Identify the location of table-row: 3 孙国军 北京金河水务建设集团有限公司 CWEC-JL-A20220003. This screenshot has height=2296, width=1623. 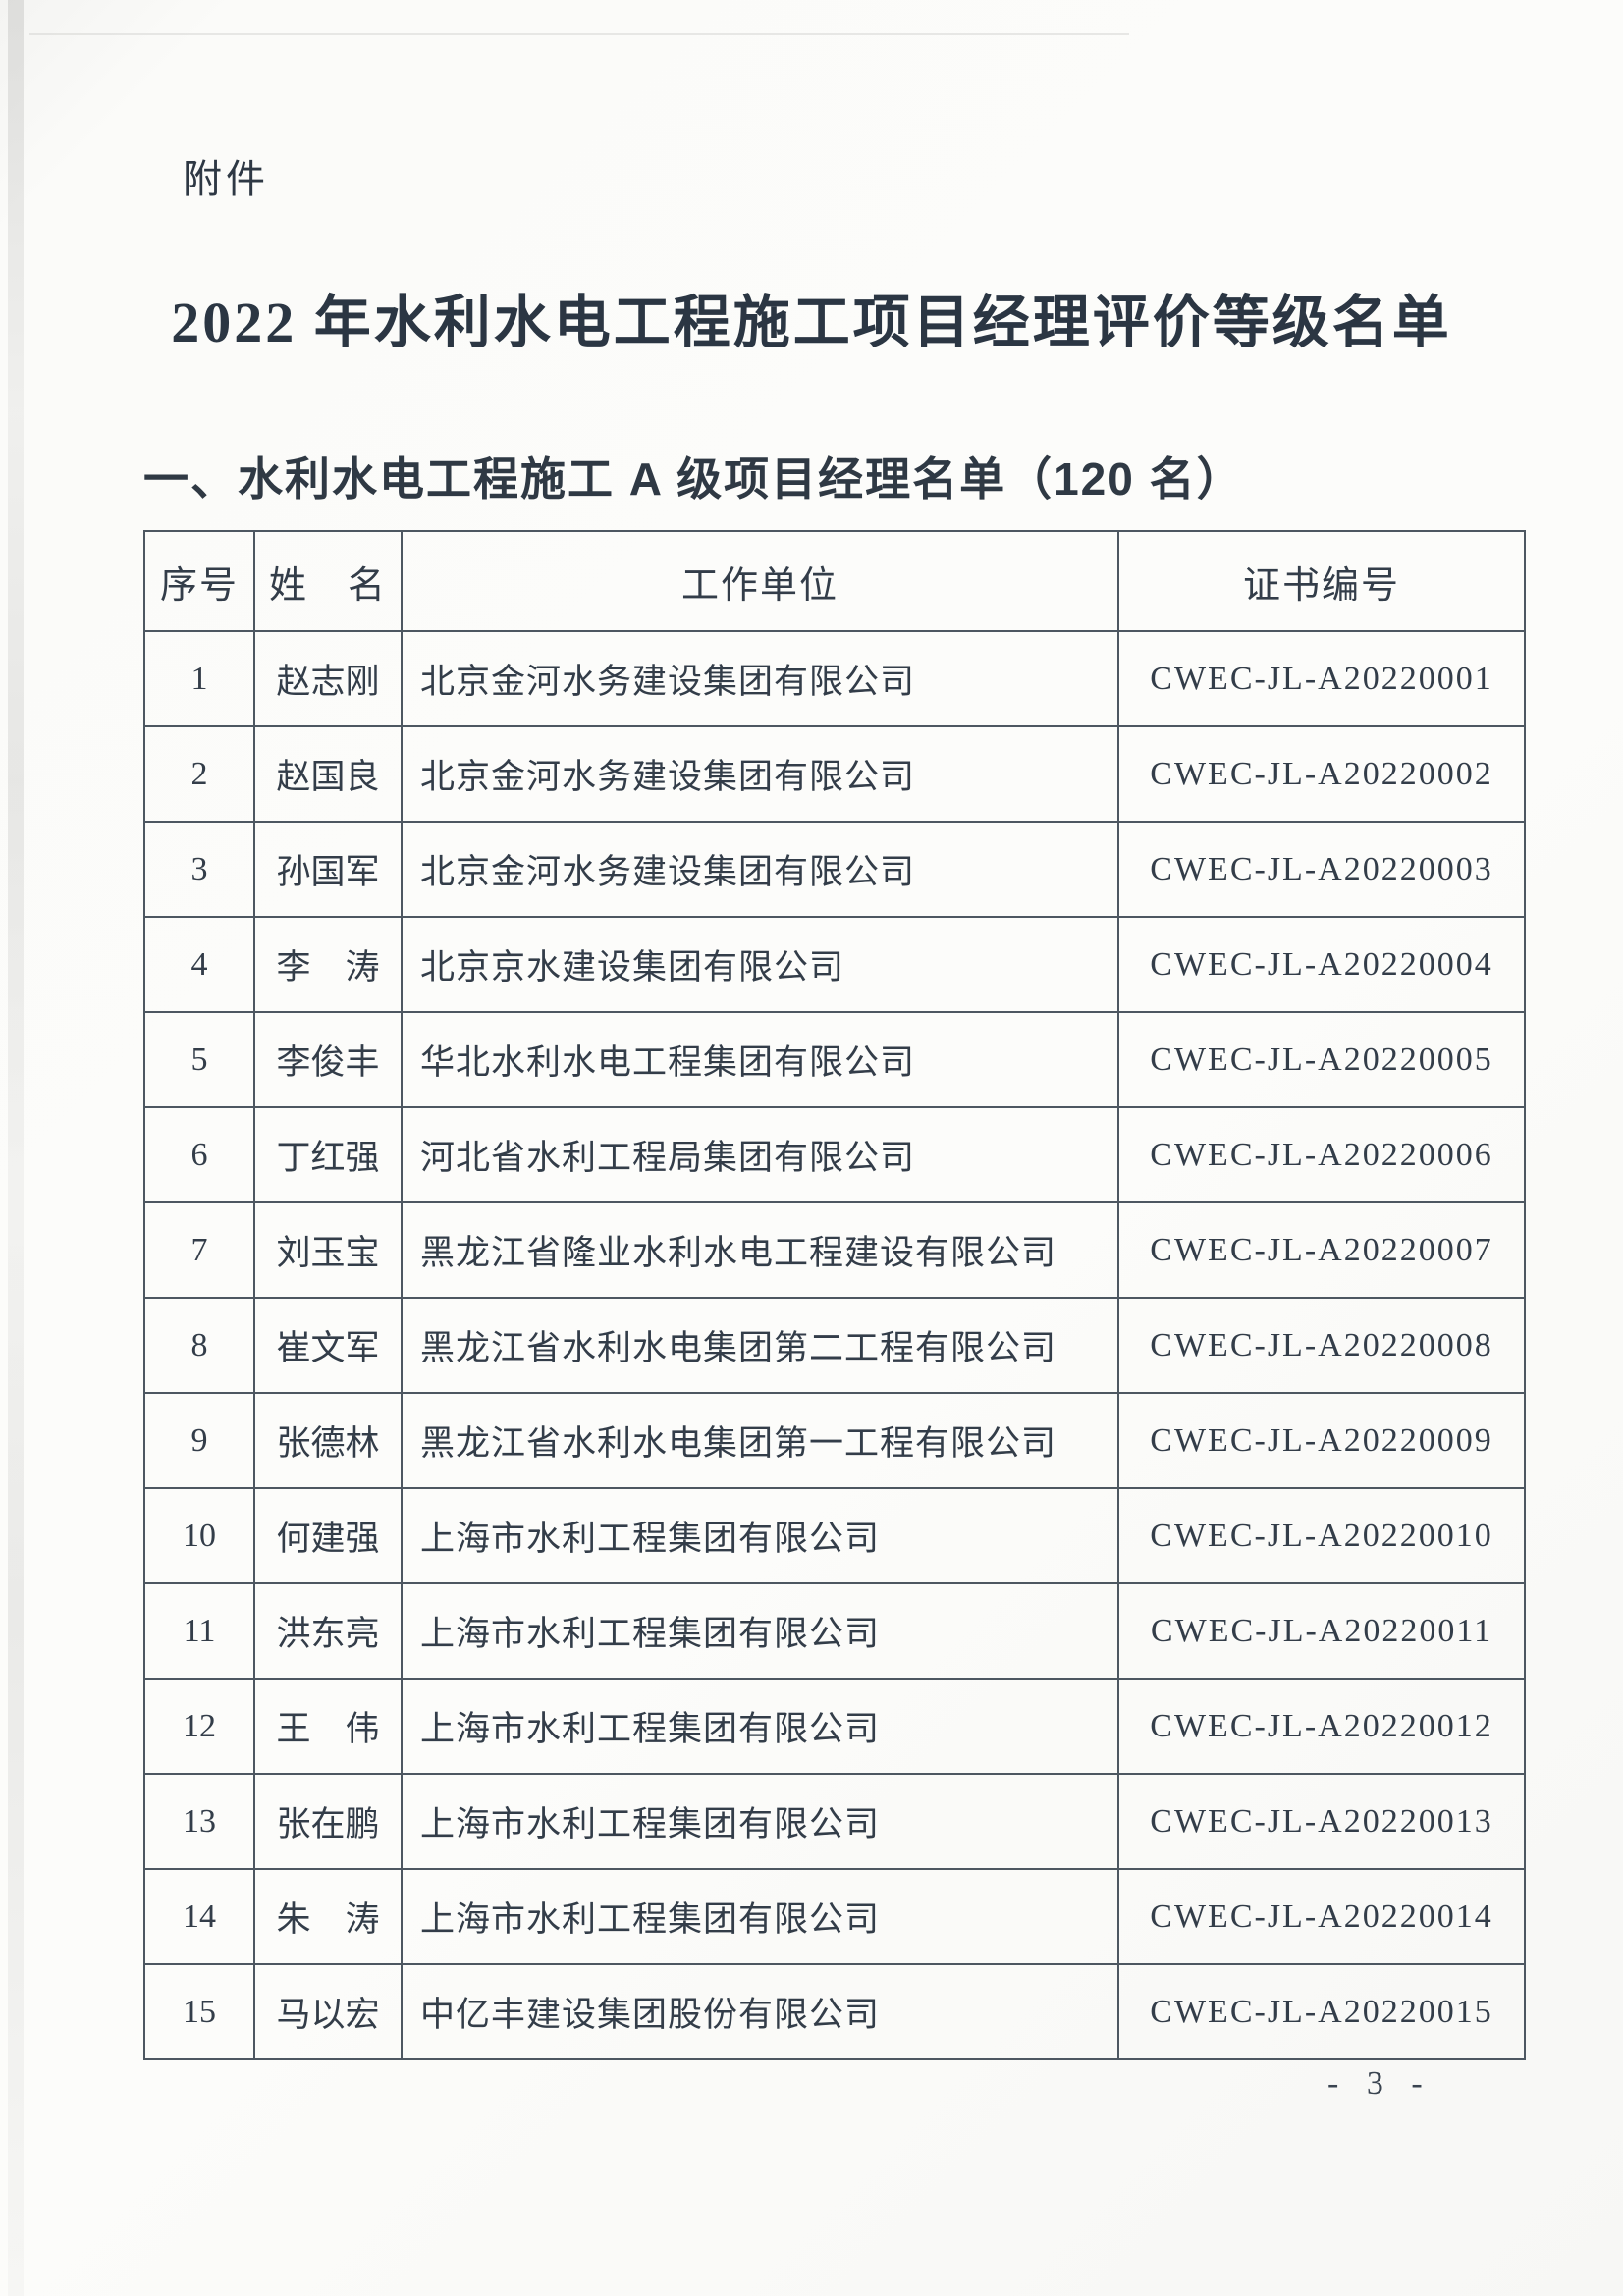
(834, 870).